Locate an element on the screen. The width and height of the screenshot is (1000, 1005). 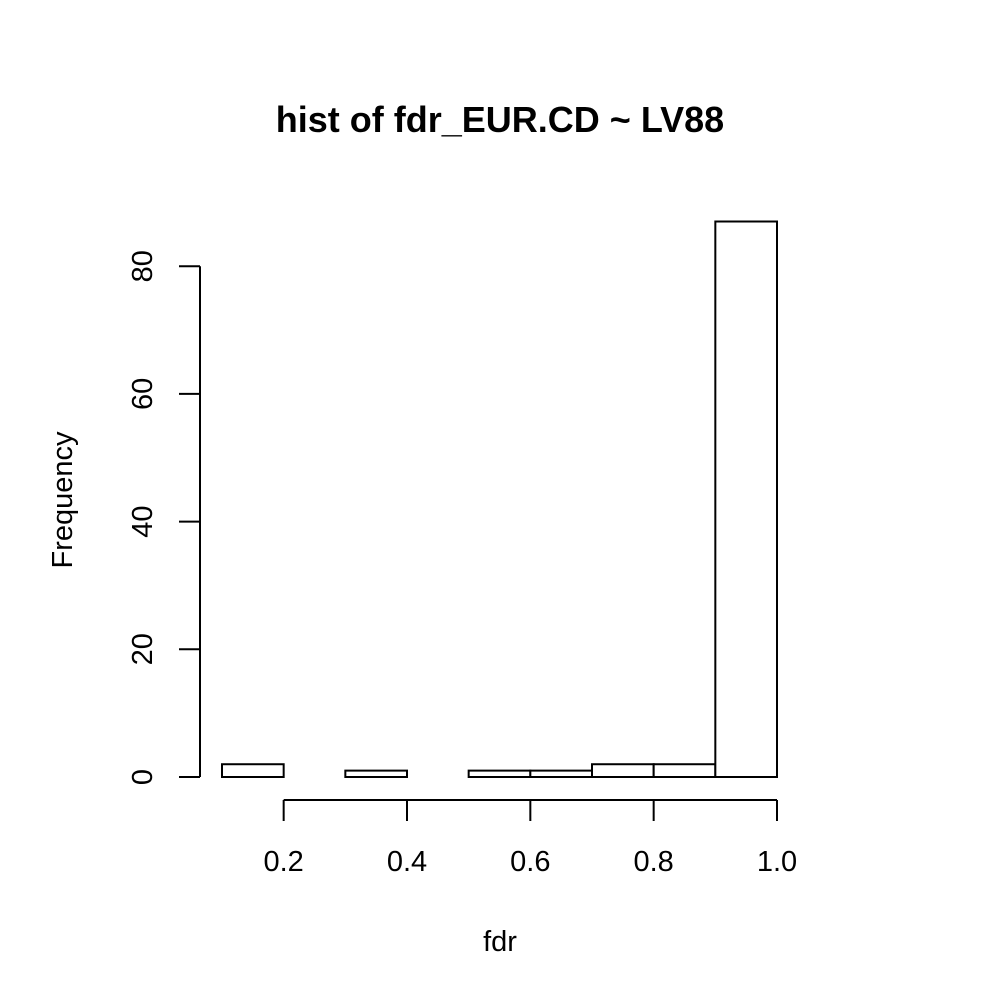
x-tick-label: 0.2 is located at coordinates (284, 862).